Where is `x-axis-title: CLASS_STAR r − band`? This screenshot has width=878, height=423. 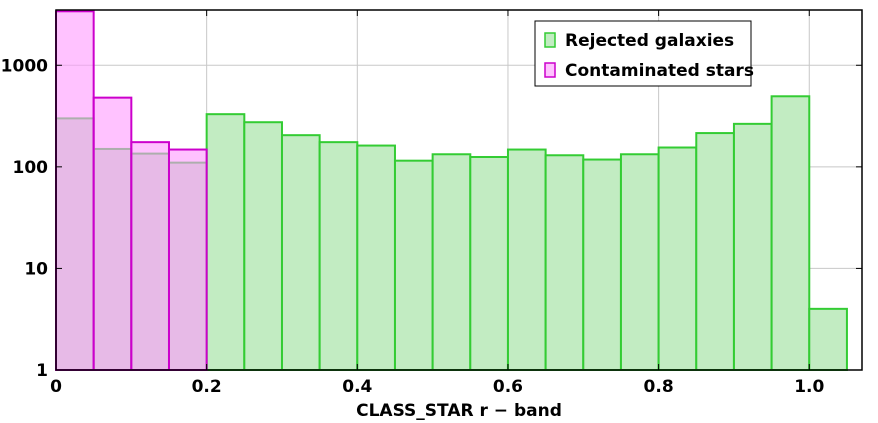 x-axis-title: CLASS_STAR r − band is located at coordinates (459, 411).